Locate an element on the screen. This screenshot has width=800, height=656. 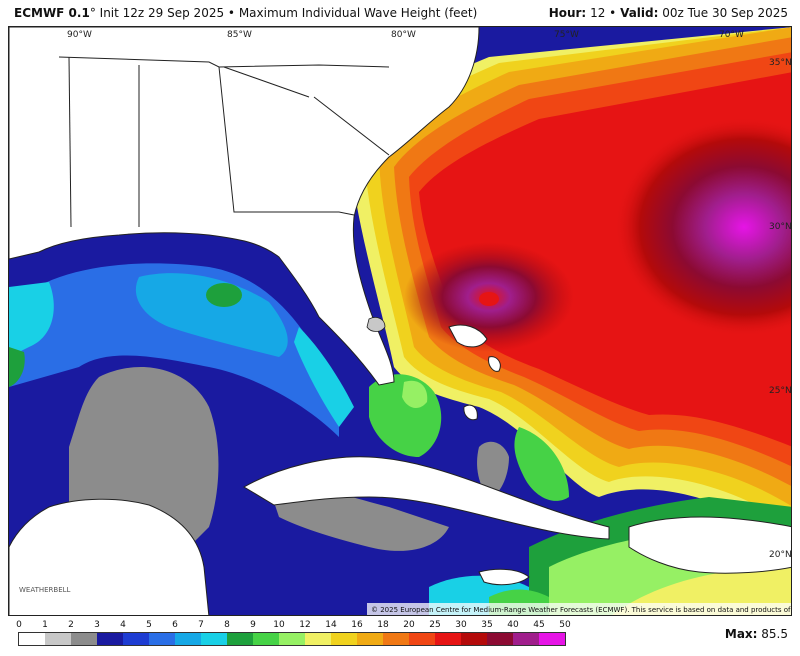
gulf-west-cyan is located at coordinates (31, 319).